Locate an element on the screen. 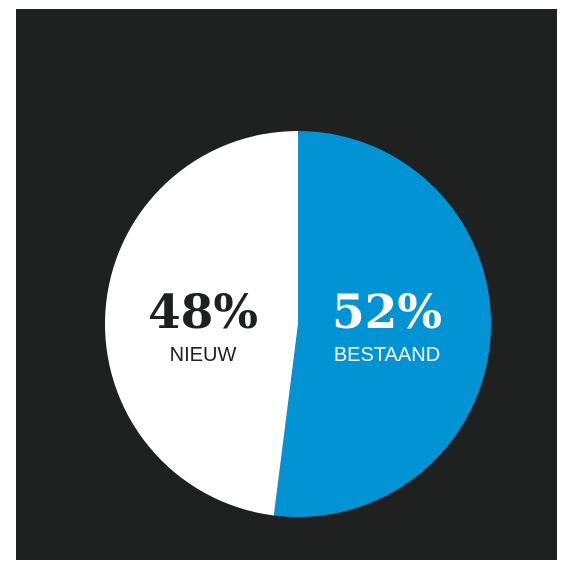 The height and width of the screenshot is (577, 572). slice-label-nieuw: NIEUW is located at coordinates (203, 355).